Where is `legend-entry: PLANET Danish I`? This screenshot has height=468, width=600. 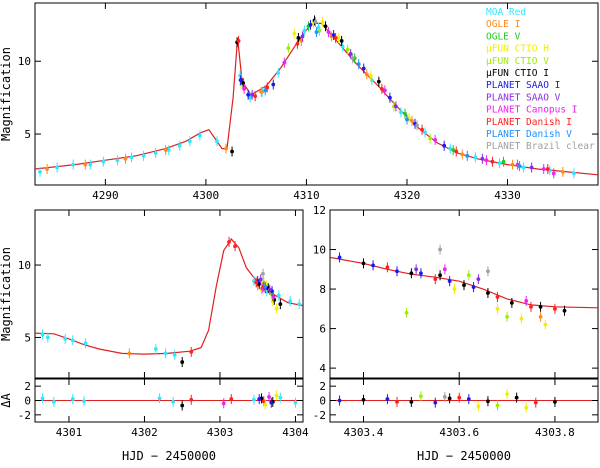 legend-entry: PLANET Danish I is located at coordinates (529, 122).